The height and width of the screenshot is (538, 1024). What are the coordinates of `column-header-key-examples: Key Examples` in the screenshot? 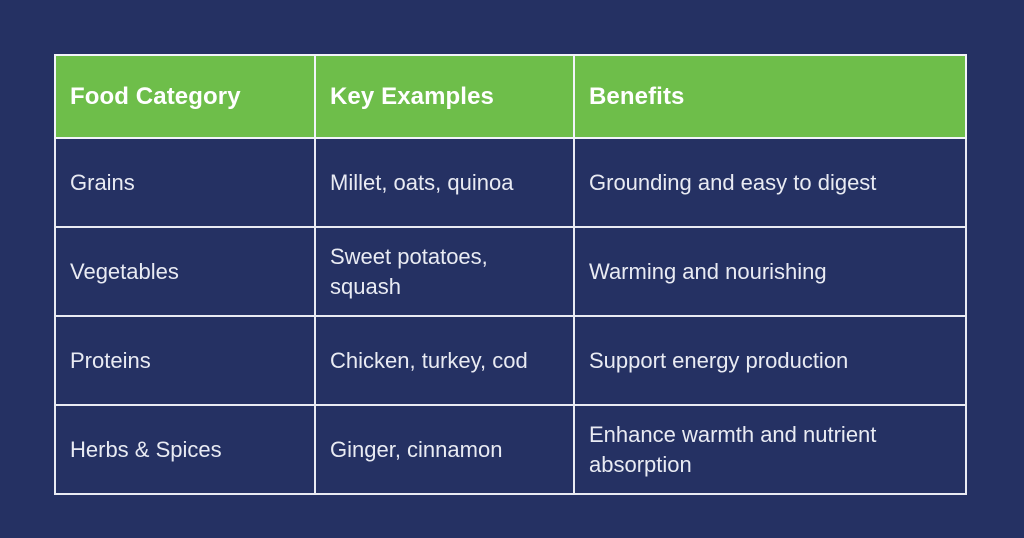 It's located at (444, 96).